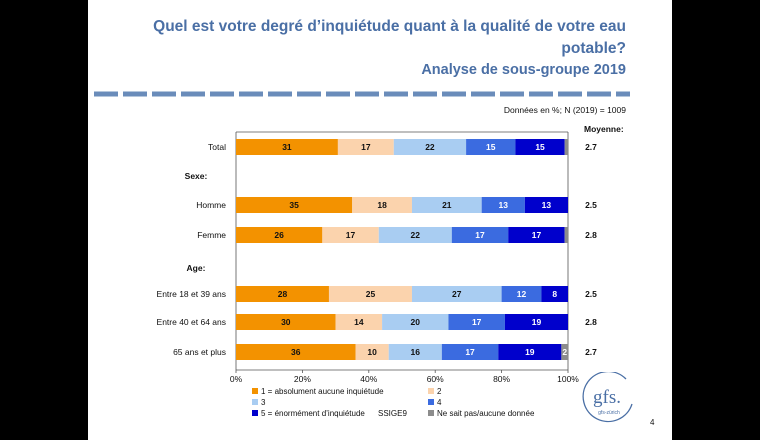 This screenshot has width=760, height=440. What do you see at coordinates (191, 322) in the screenshot?
I see `row-label: Entre 40 et 64 ans` at bounding box center [191, 322].